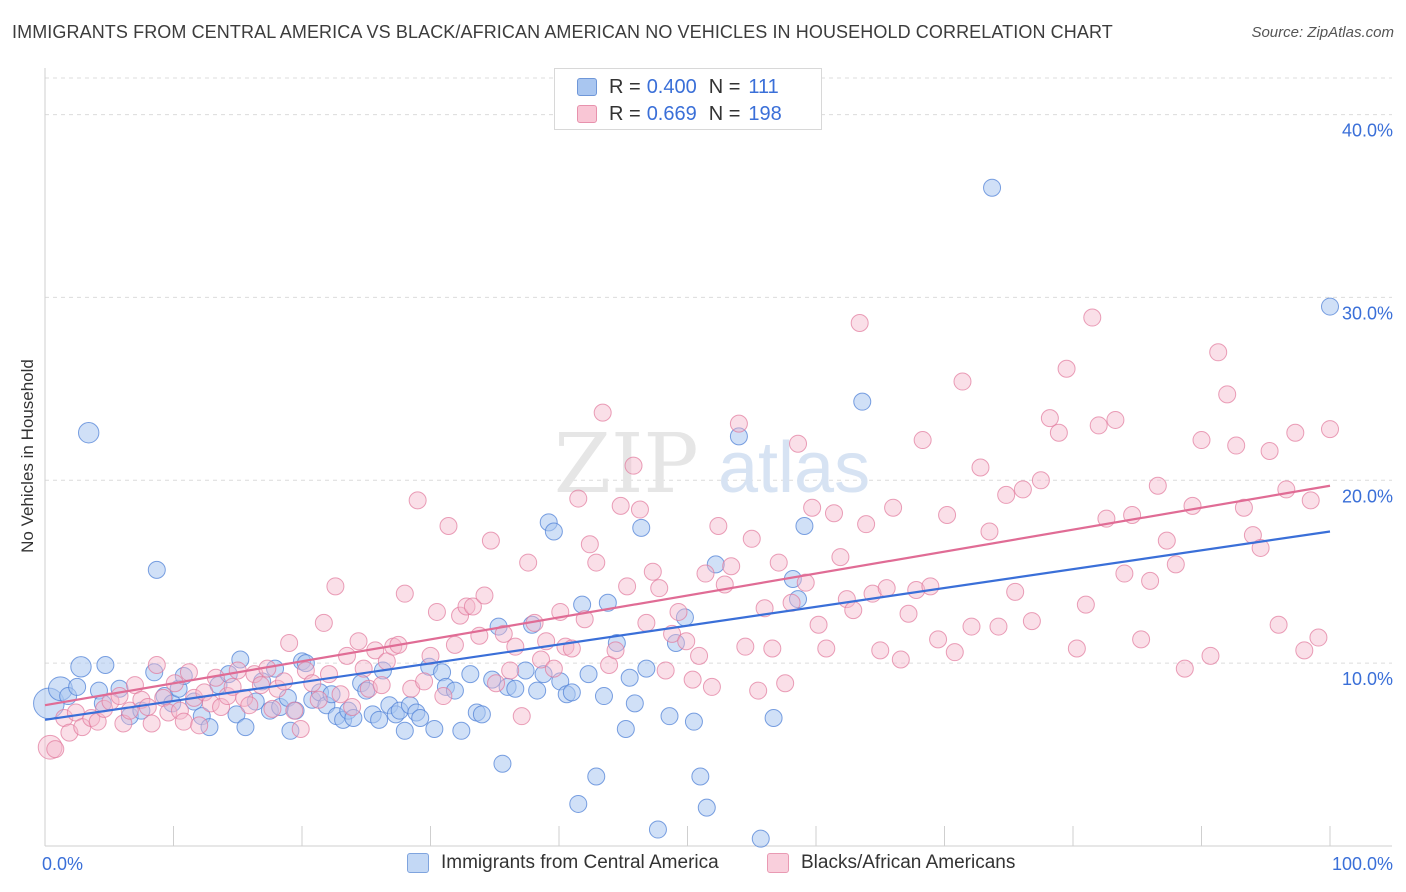 This screenshot has height=892, width=1406. What do you see at coordinates (712, 464) in the screenshot?
I see `watermark: ZIP atlas` at bounding box center [712, 464].